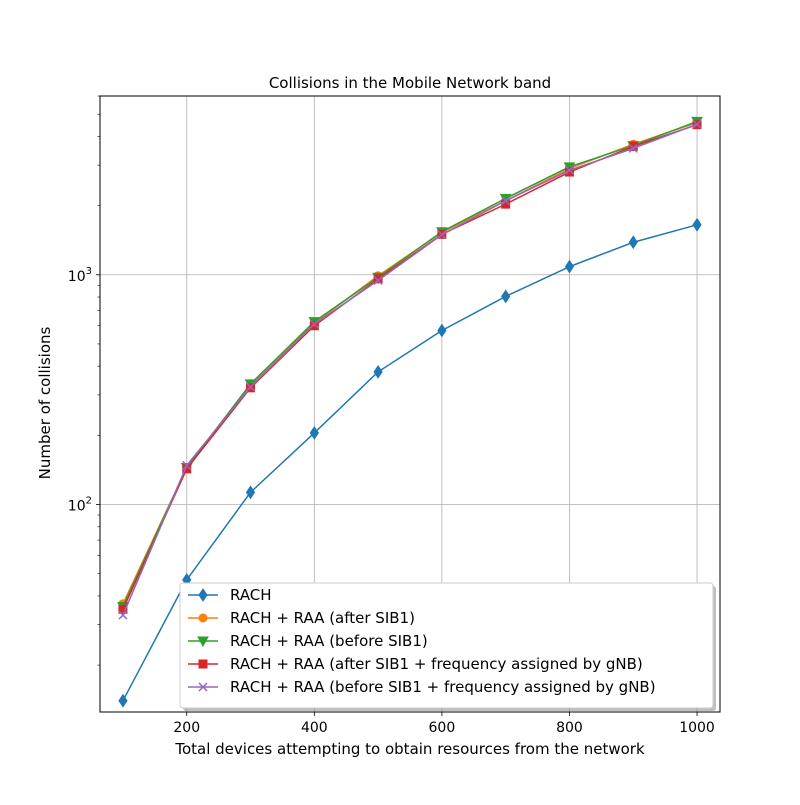  I want to click on legend-entry: RACH + RAA (before SIB1), so click(308, 641).